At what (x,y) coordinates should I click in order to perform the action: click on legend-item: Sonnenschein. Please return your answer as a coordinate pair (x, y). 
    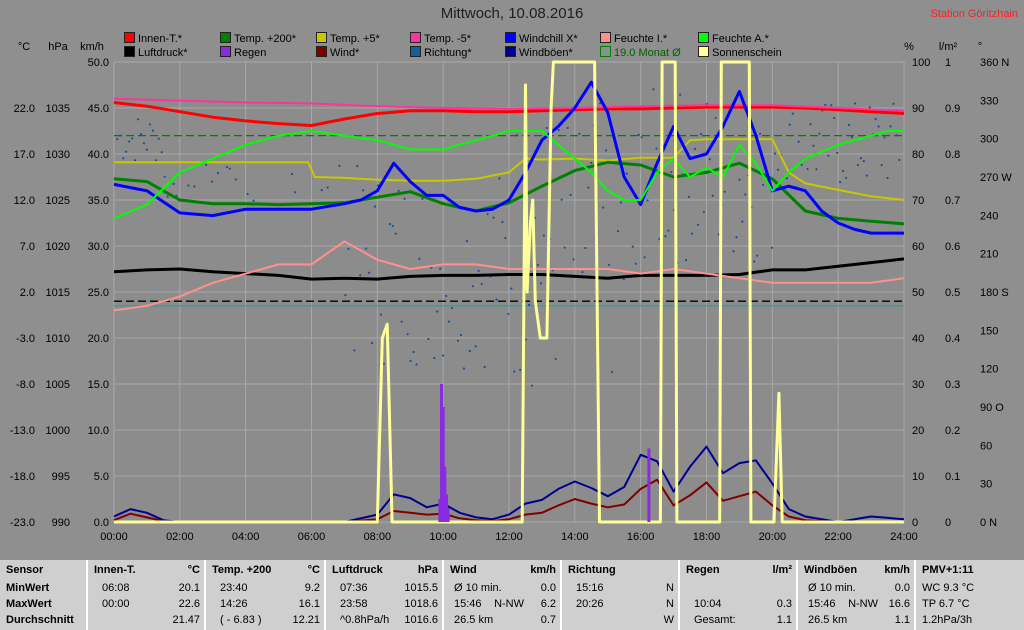
    Looking at the image, I should click on (740, 52).